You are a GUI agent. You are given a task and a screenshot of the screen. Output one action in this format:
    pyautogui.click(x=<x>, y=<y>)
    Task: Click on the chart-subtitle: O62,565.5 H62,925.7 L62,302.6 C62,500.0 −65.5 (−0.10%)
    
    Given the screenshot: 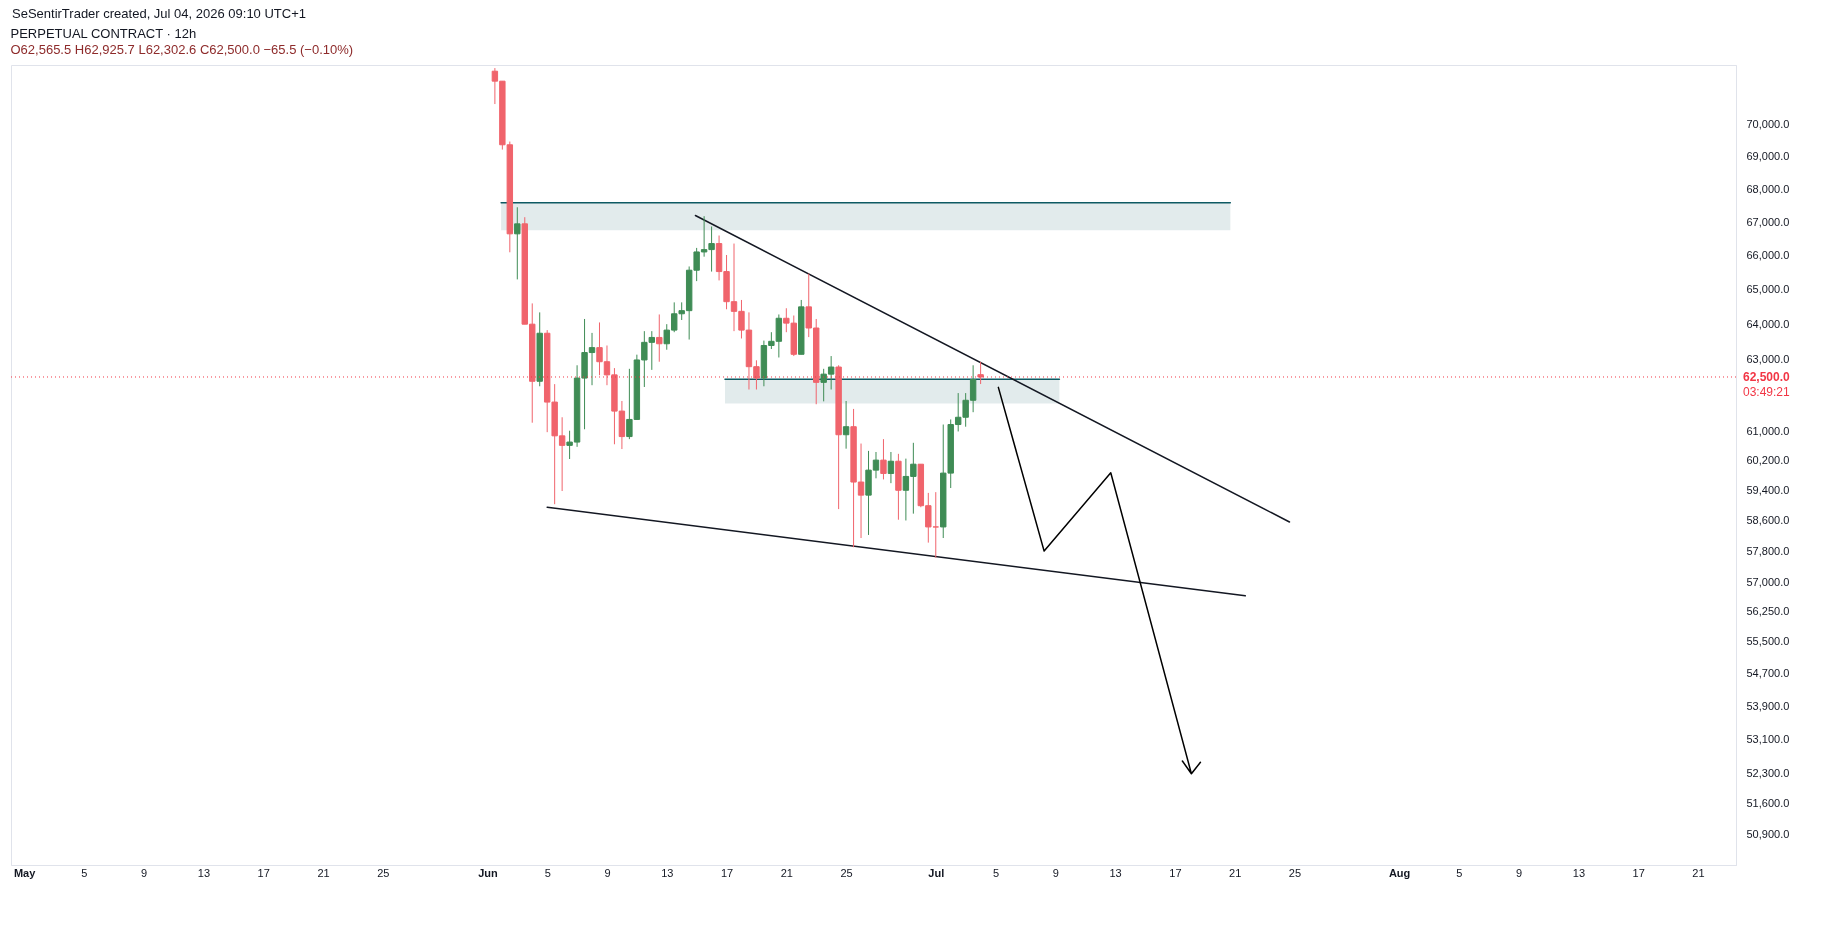 What is the action you would take?
    pyautogui.click(x=182, y=49)
    